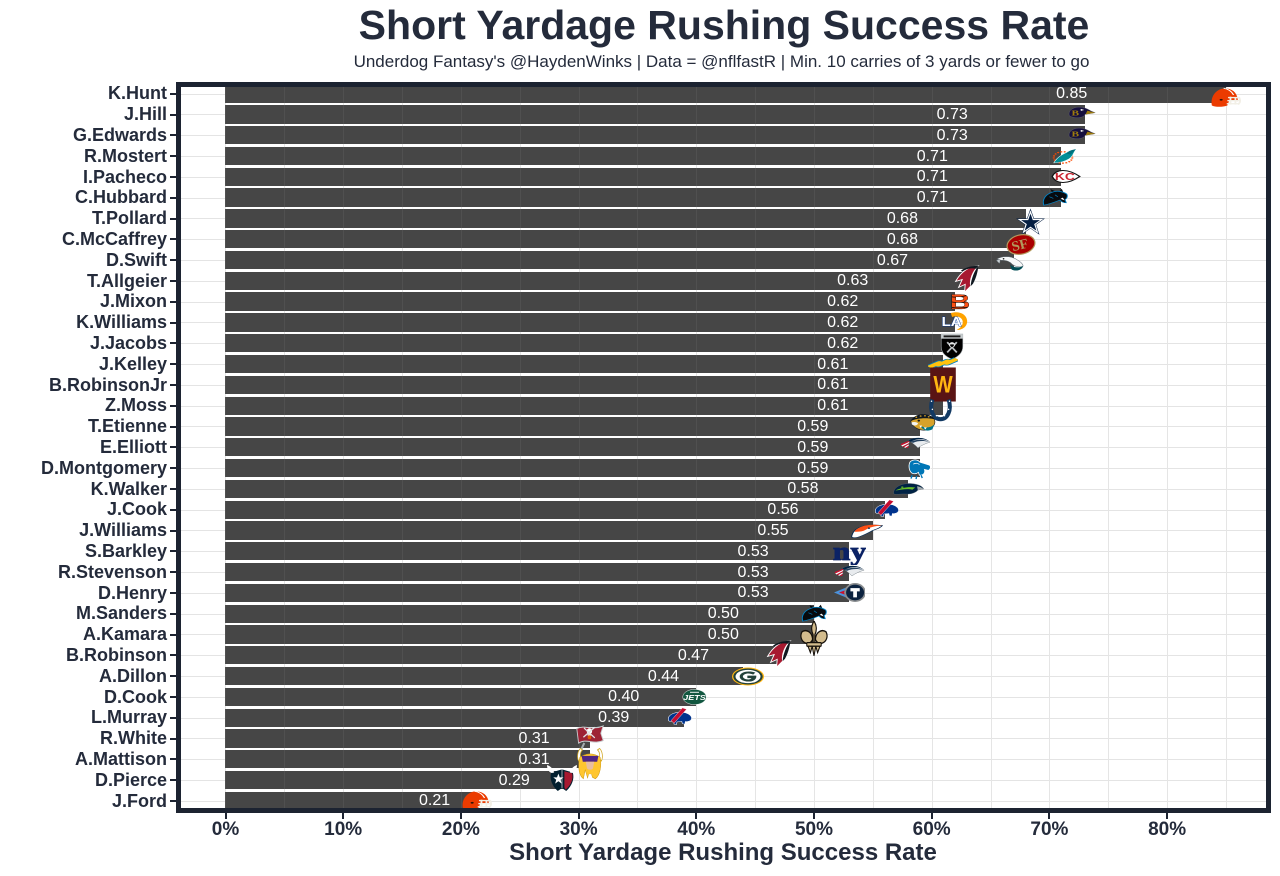 Image resolution: width=1280 pixels, height=876 pixels. What do you see at coordinates (951, 321) in the screenshot?
I see `svg-text: LA` at bounding box center [951, 321].